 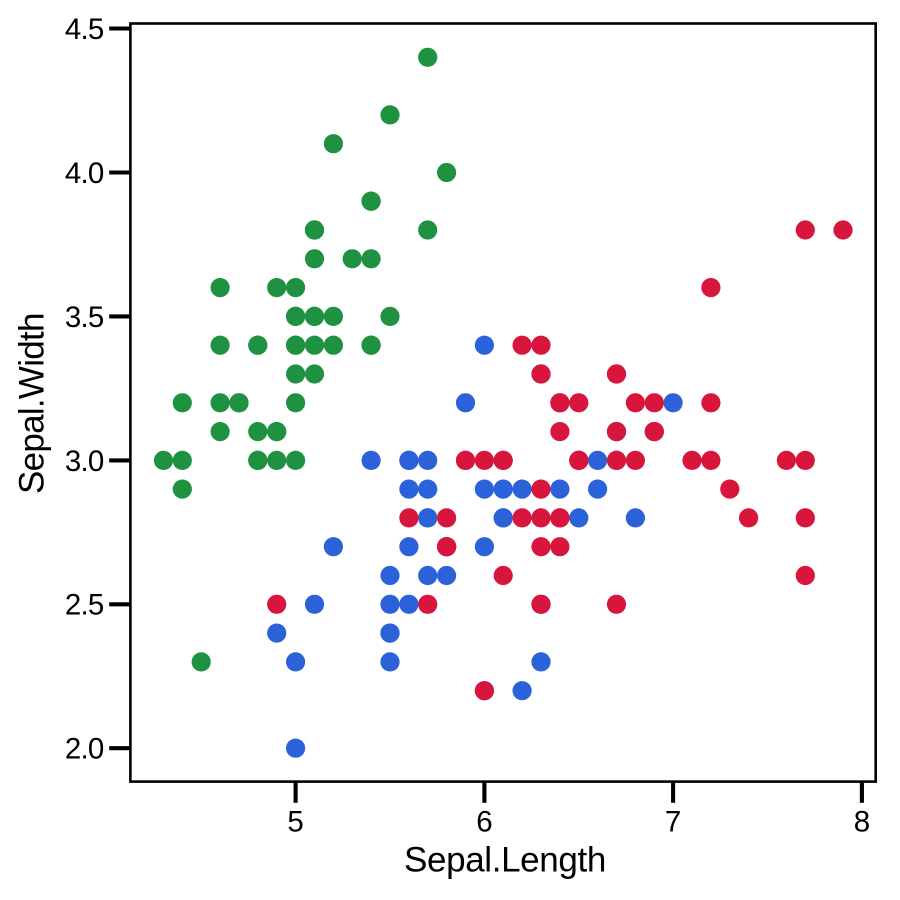 What do you see at coordinates (84, 317) in the screenshot?
I see `svg-text: 3.5` at bounding box center [84, 317].